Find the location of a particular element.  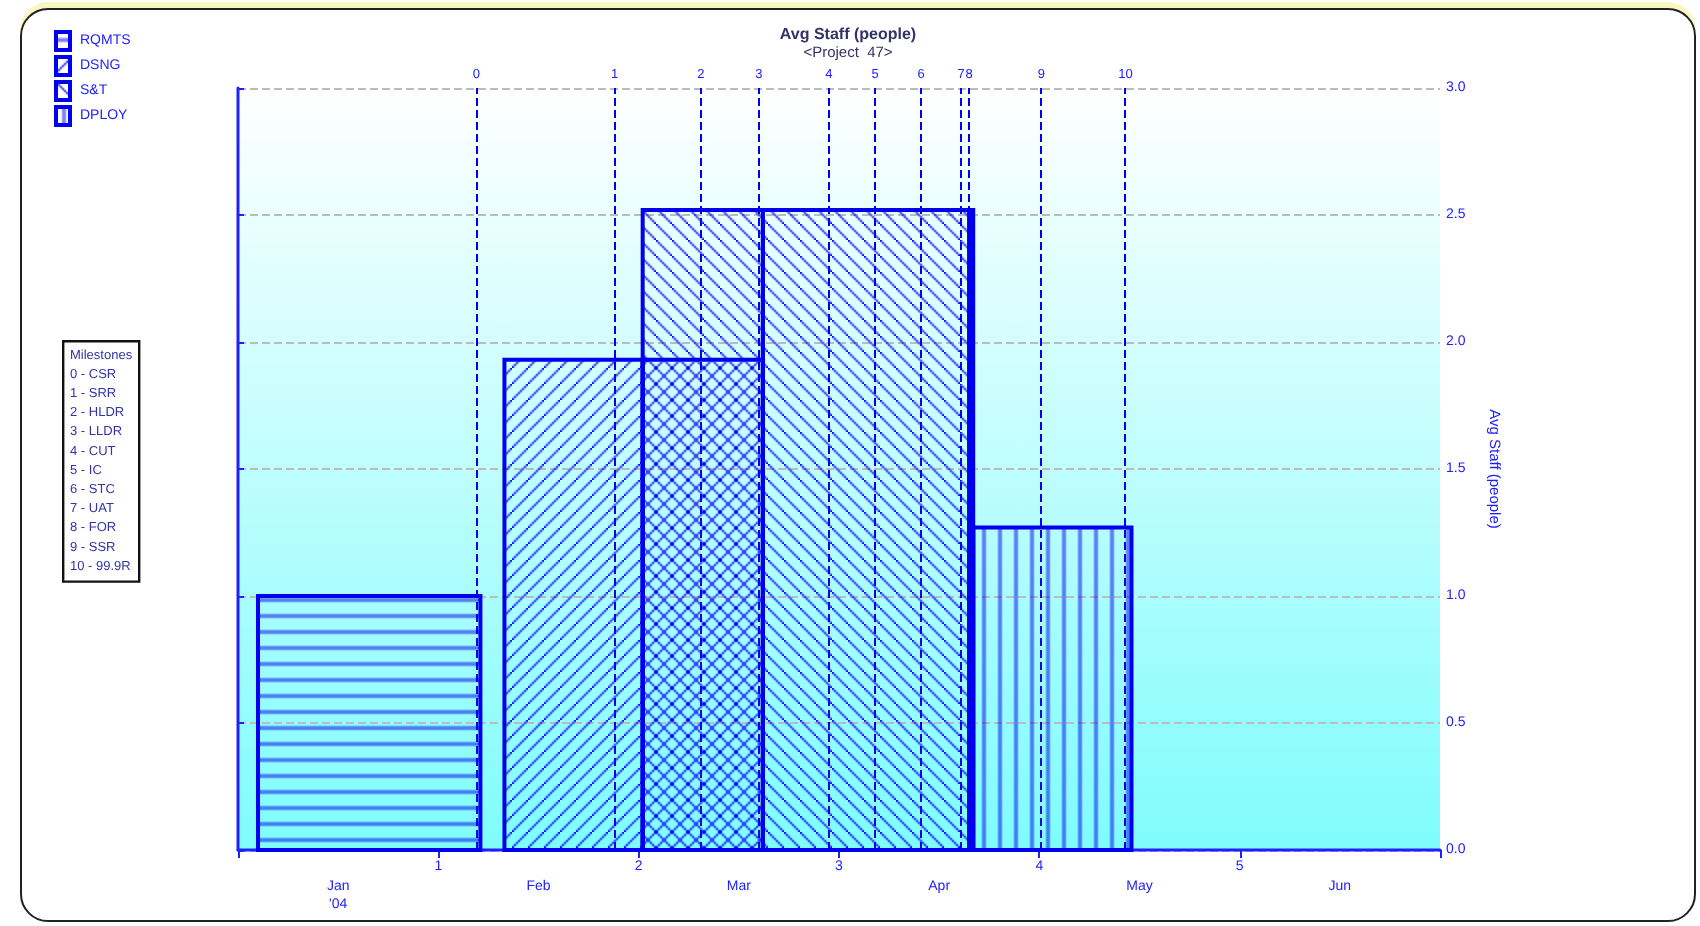

chart-title: Avg Staff (people) is located at coordinates (848, 34).